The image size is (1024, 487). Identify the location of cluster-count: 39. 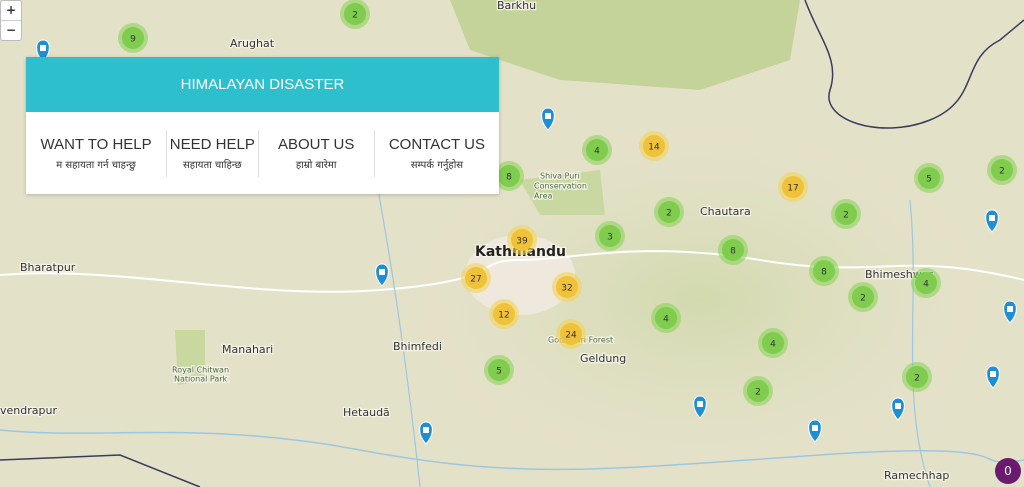
(522, 242).